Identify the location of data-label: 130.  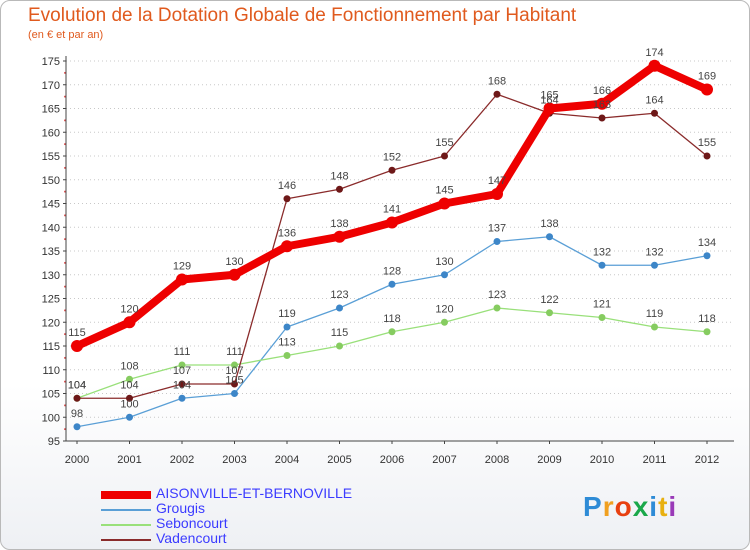
(234, 262).